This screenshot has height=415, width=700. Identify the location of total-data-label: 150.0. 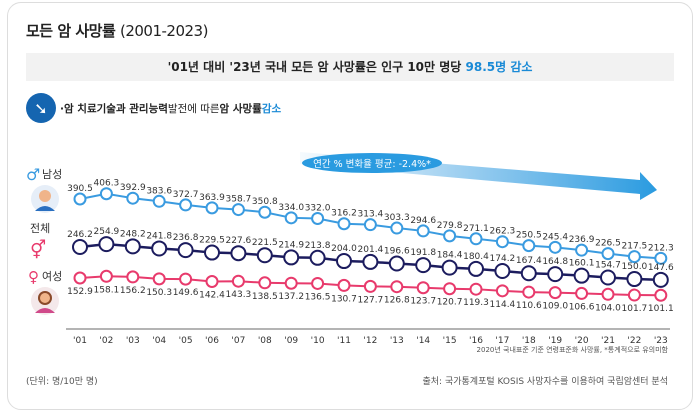
(635, 267).